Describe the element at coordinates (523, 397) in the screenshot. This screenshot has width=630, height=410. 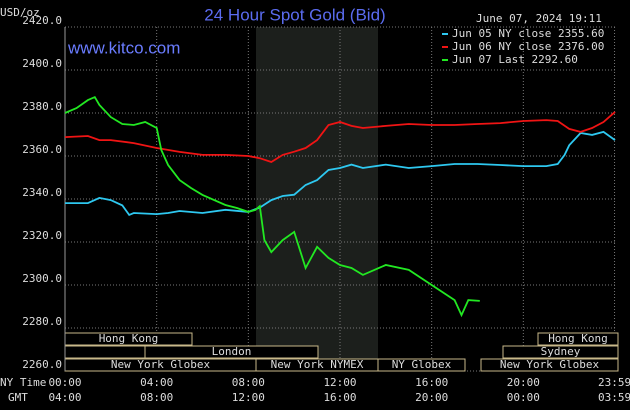
I see `gmt-tick-label: 00:00` at that location.